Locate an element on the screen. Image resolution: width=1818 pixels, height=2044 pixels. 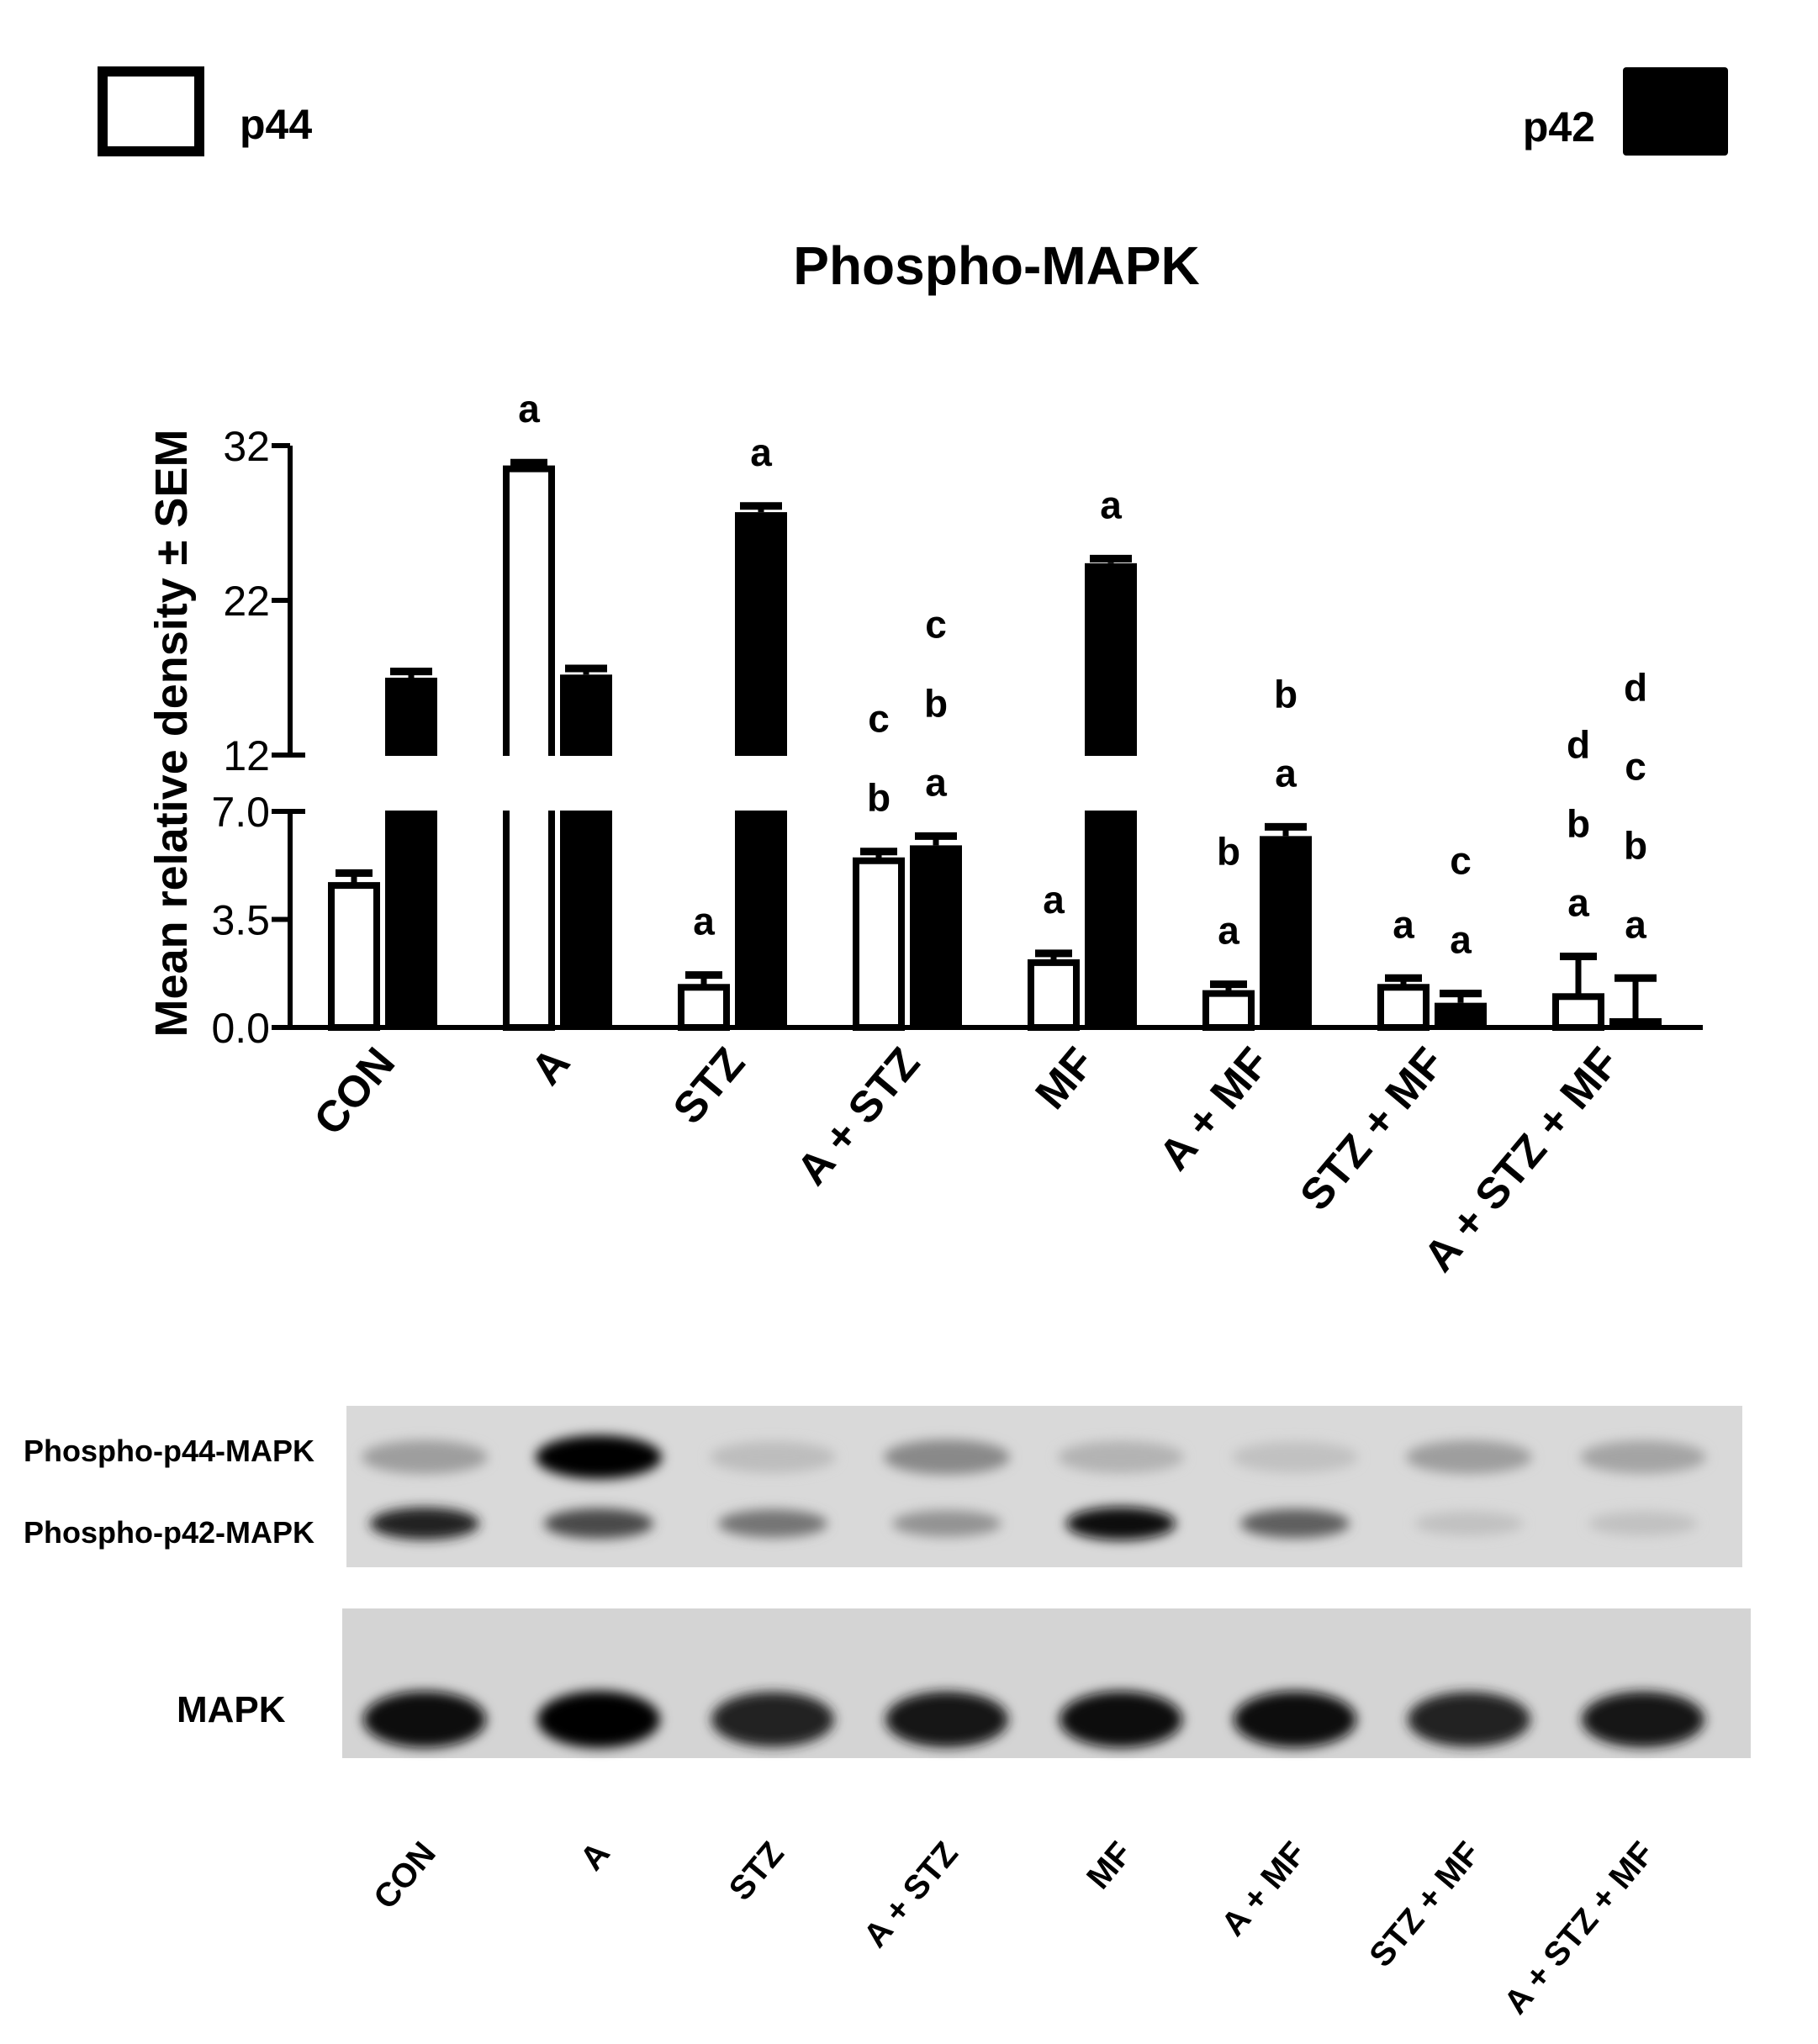
y-axis-label: Mean relative density ± SEM is located at coordinates (171, 734).